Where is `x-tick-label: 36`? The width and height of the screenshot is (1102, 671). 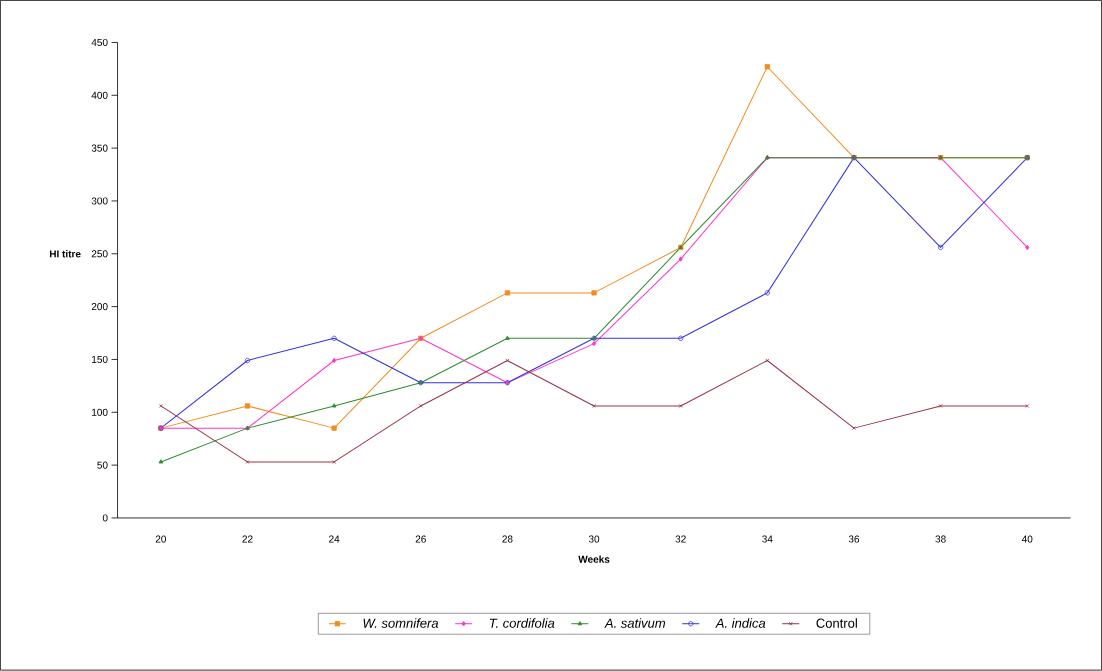
x-tick-label: 36 is located at coordinates (854, 539).